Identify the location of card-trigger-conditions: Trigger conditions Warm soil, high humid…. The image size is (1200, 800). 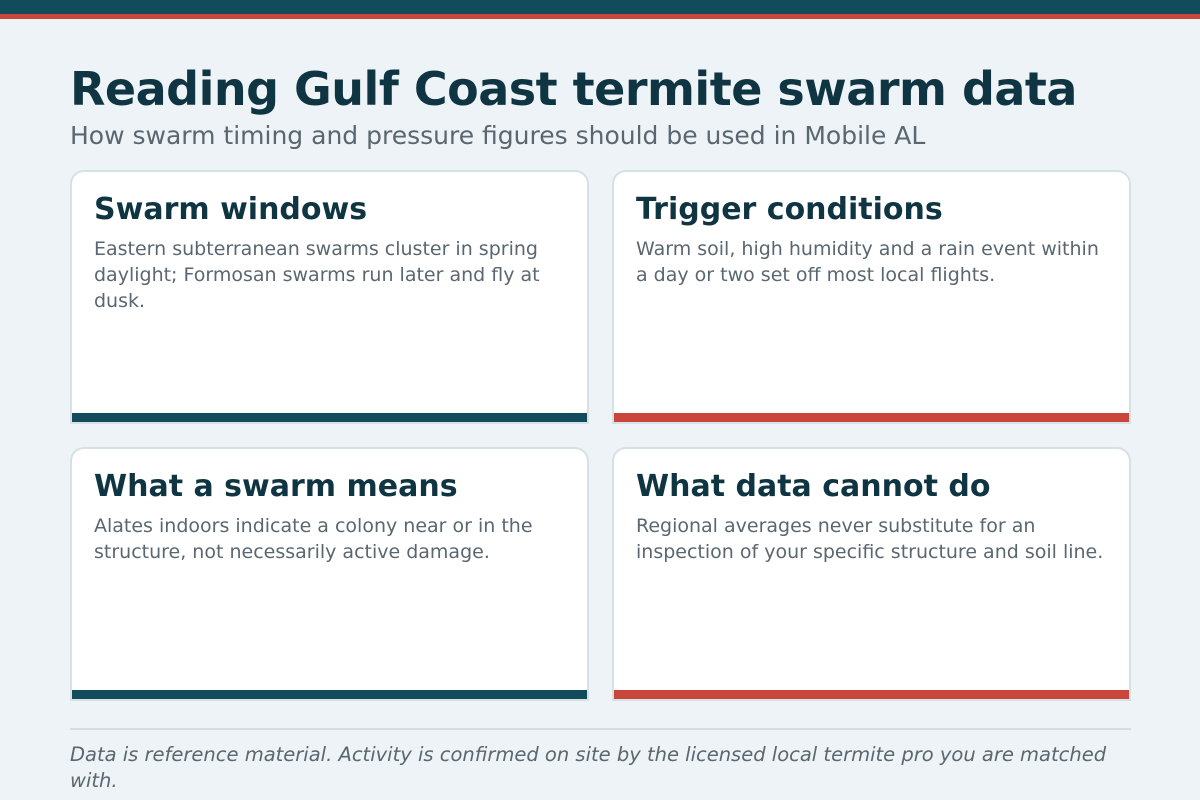
(871, 297).